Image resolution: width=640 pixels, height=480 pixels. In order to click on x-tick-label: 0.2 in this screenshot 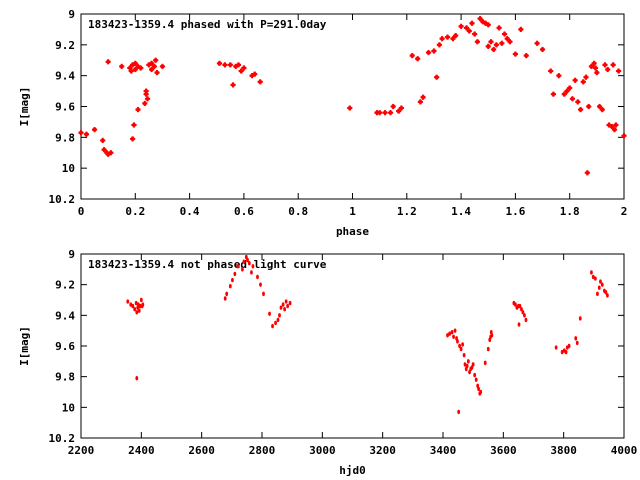, I will do `click(135, 211)`.